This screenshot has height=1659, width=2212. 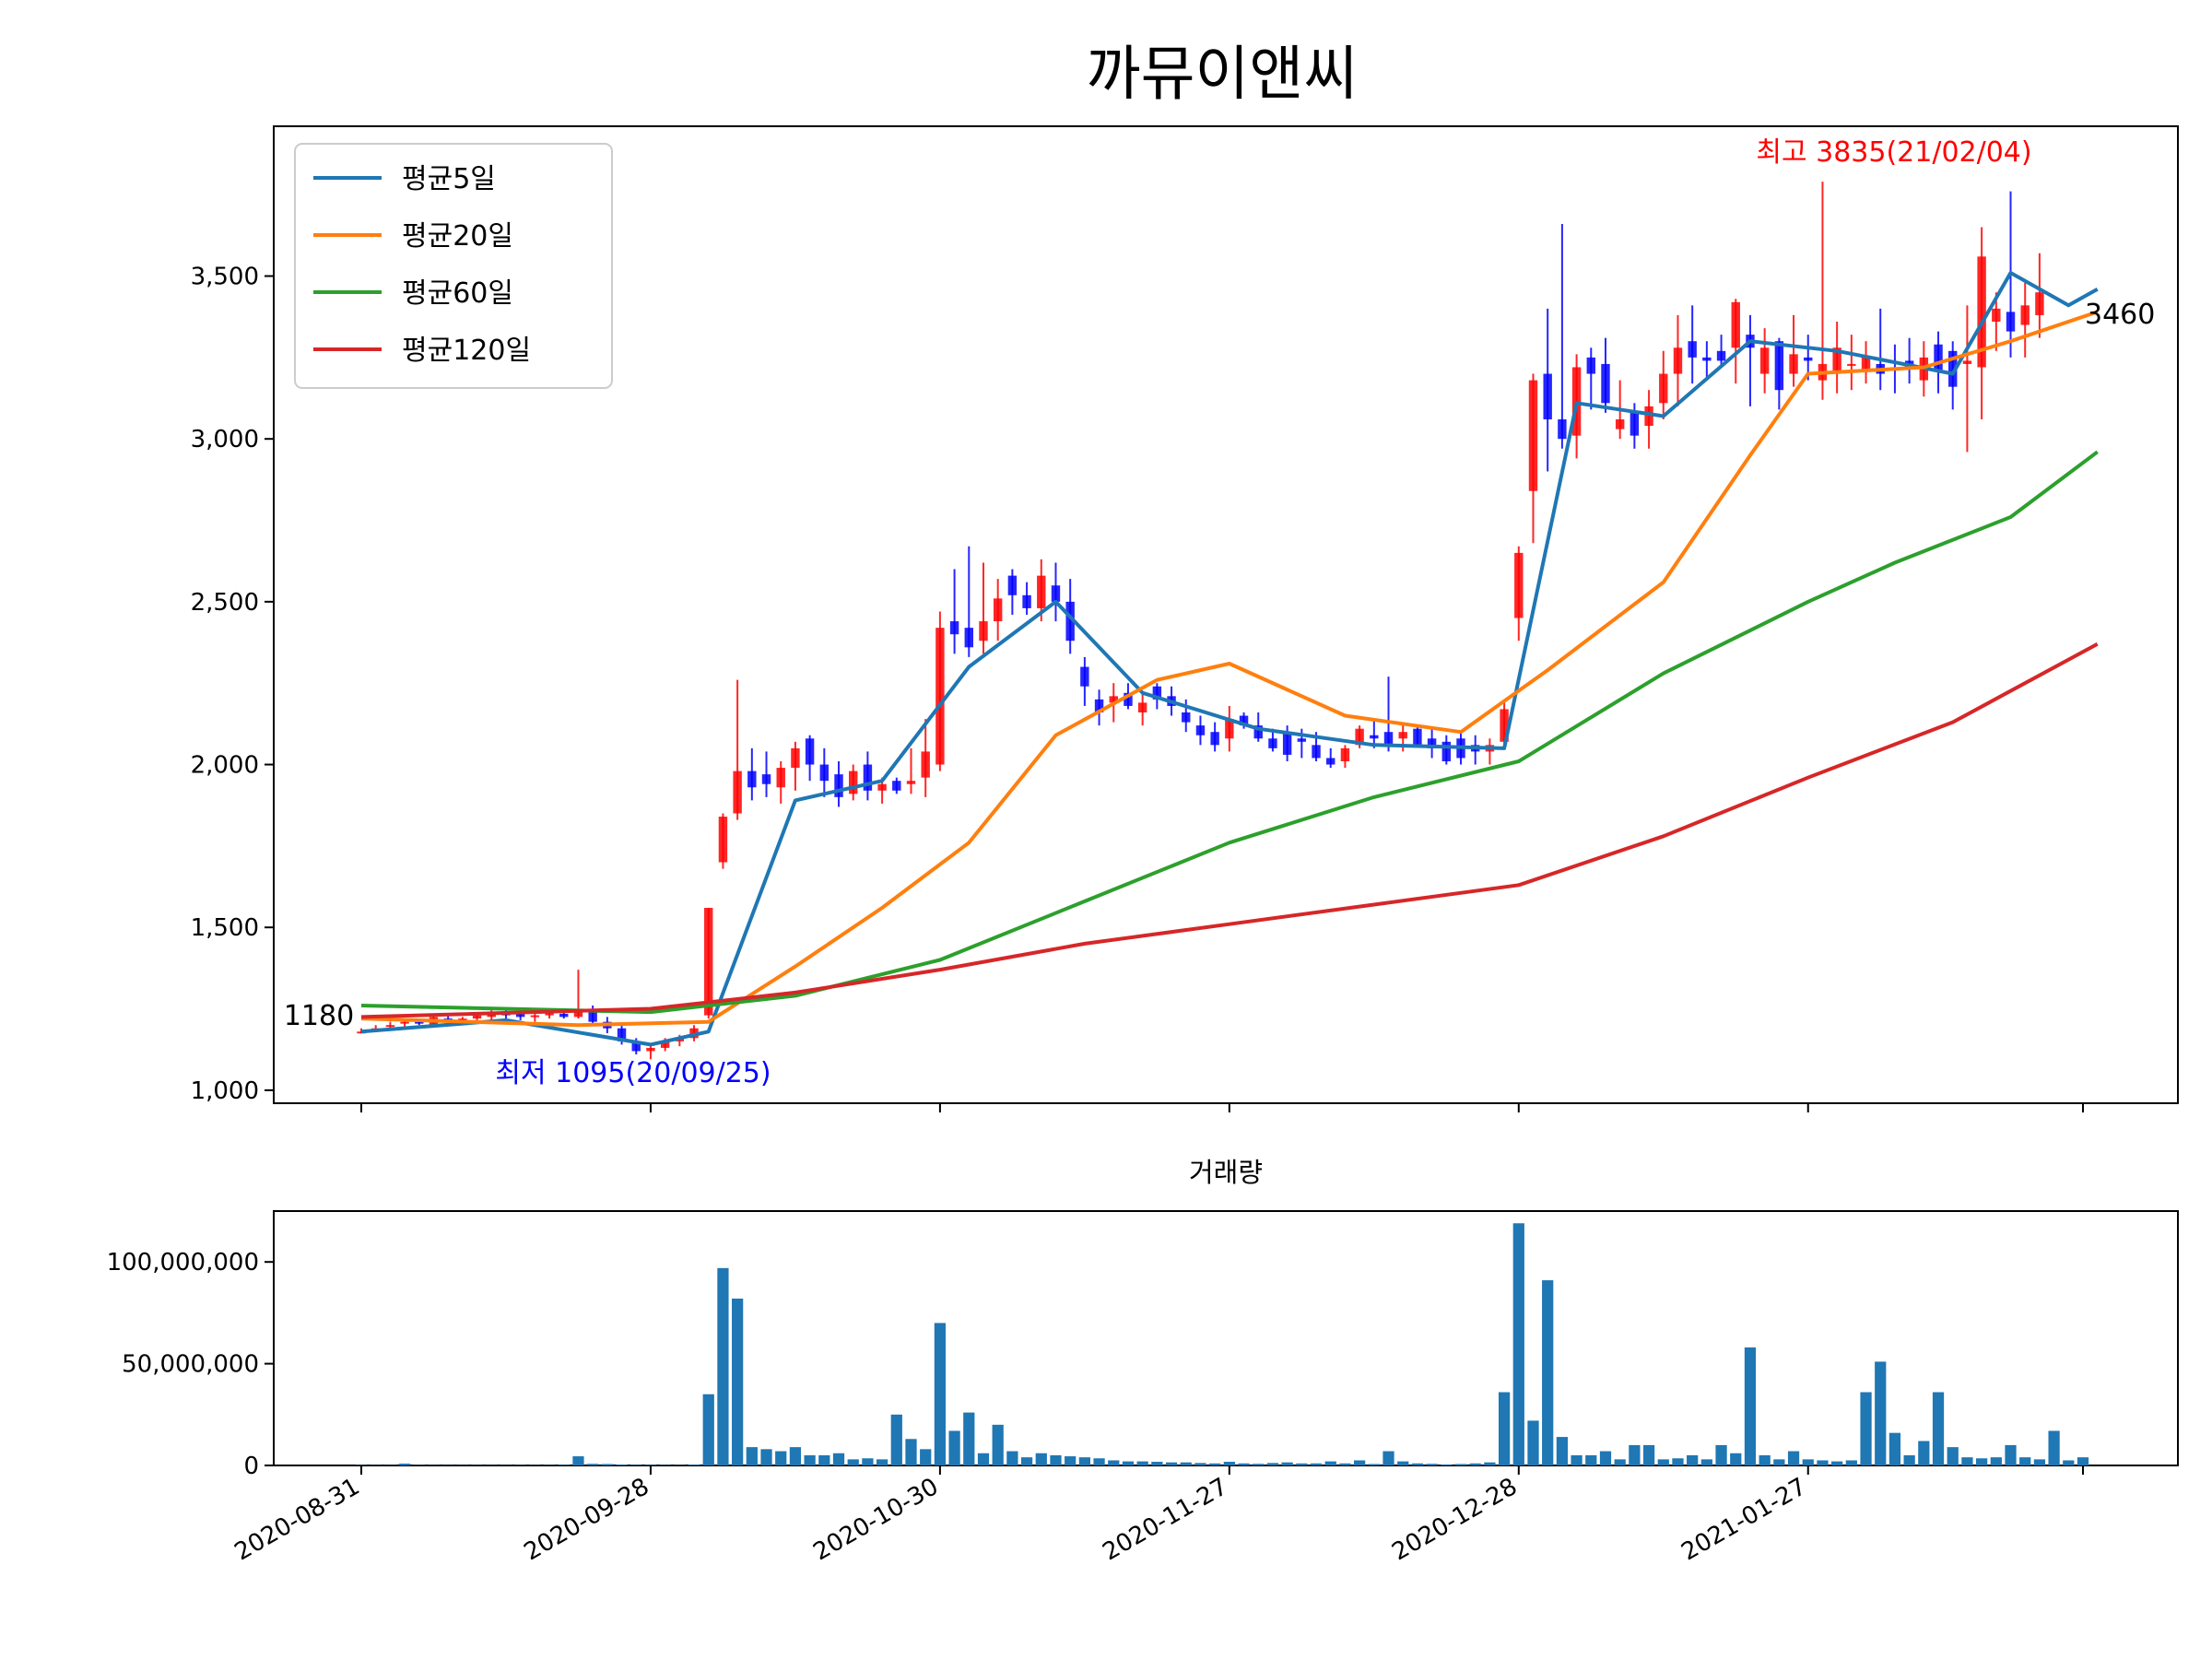 What do you see at coordinates (1222, 1107) in the screenshot?
I see `price-x-axis` at bounding box center [1222, 1107].